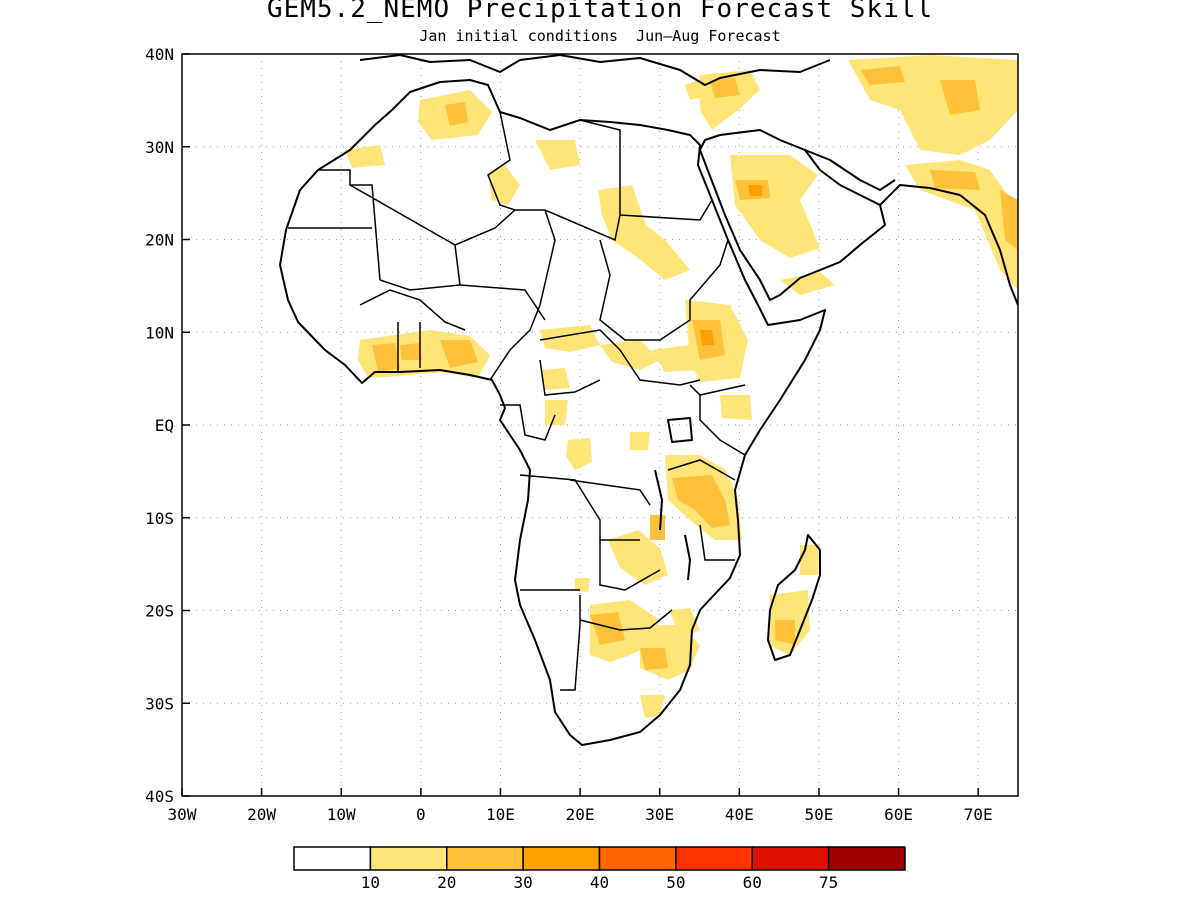 This screenshot has width=1200, height=900. Describe the element at coordinates (828, 882) in the screenshot. I see `legend-tick-label: 75` at that location.